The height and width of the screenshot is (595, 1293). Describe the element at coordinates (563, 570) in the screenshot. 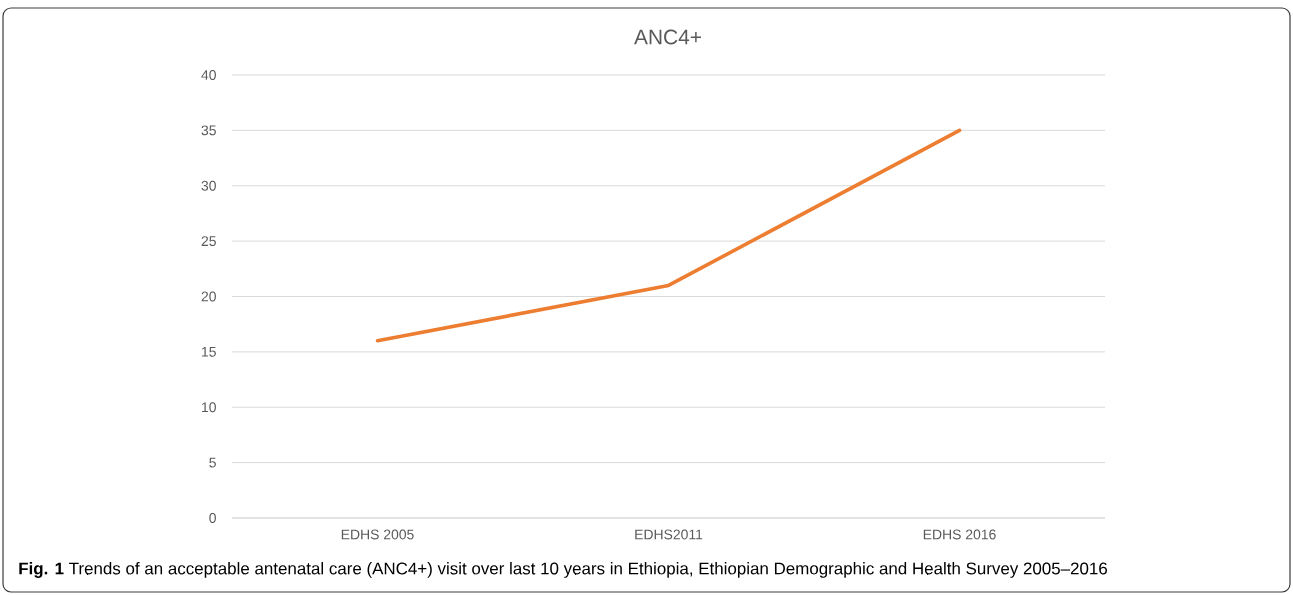

I see `text: Fig. 1 Trends of an acceptable antenatal care (ANC4+) visit over last 10 years in Ethiopia, Ethiopian Demographic and Health Survey 2005–2016` at that location.